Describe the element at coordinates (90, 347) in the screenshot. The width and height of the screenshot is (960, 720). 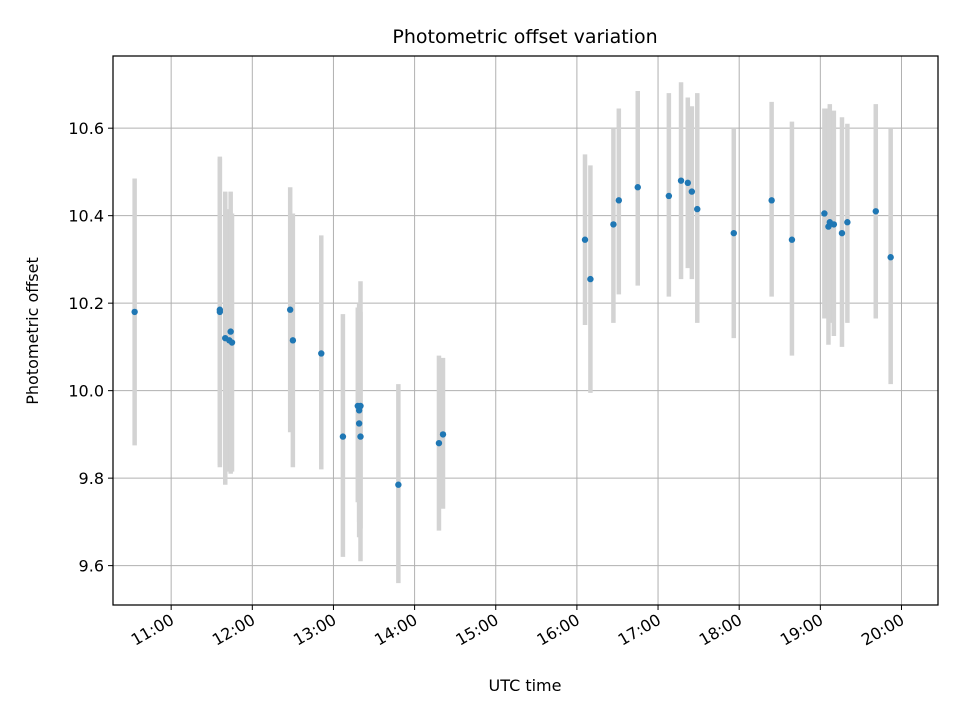
I see `y-axis-ticks: 9.6 9.8 10.0 10.2 10.4 10.6` at that location.